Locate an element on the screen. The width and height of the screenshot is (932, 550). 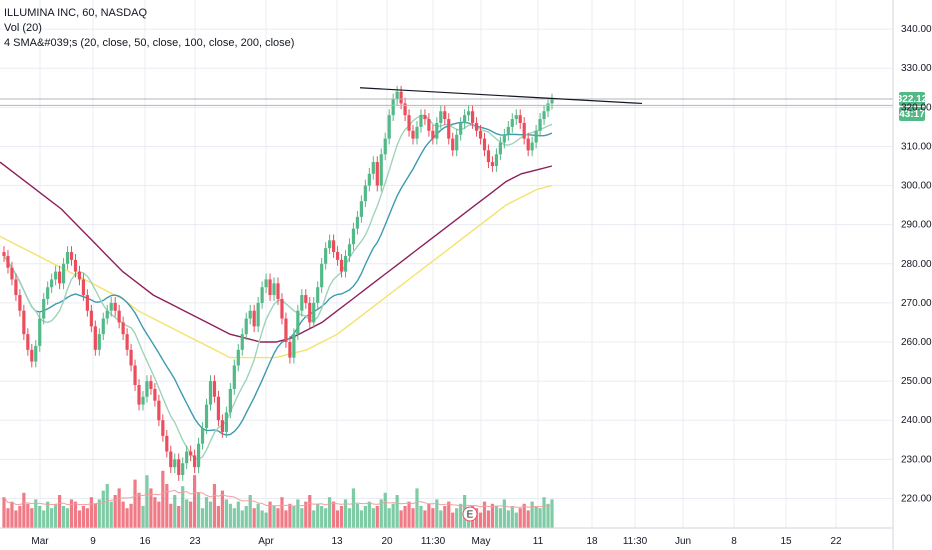
y-tick-label: 330.00 is located at coordinates (916, 68).